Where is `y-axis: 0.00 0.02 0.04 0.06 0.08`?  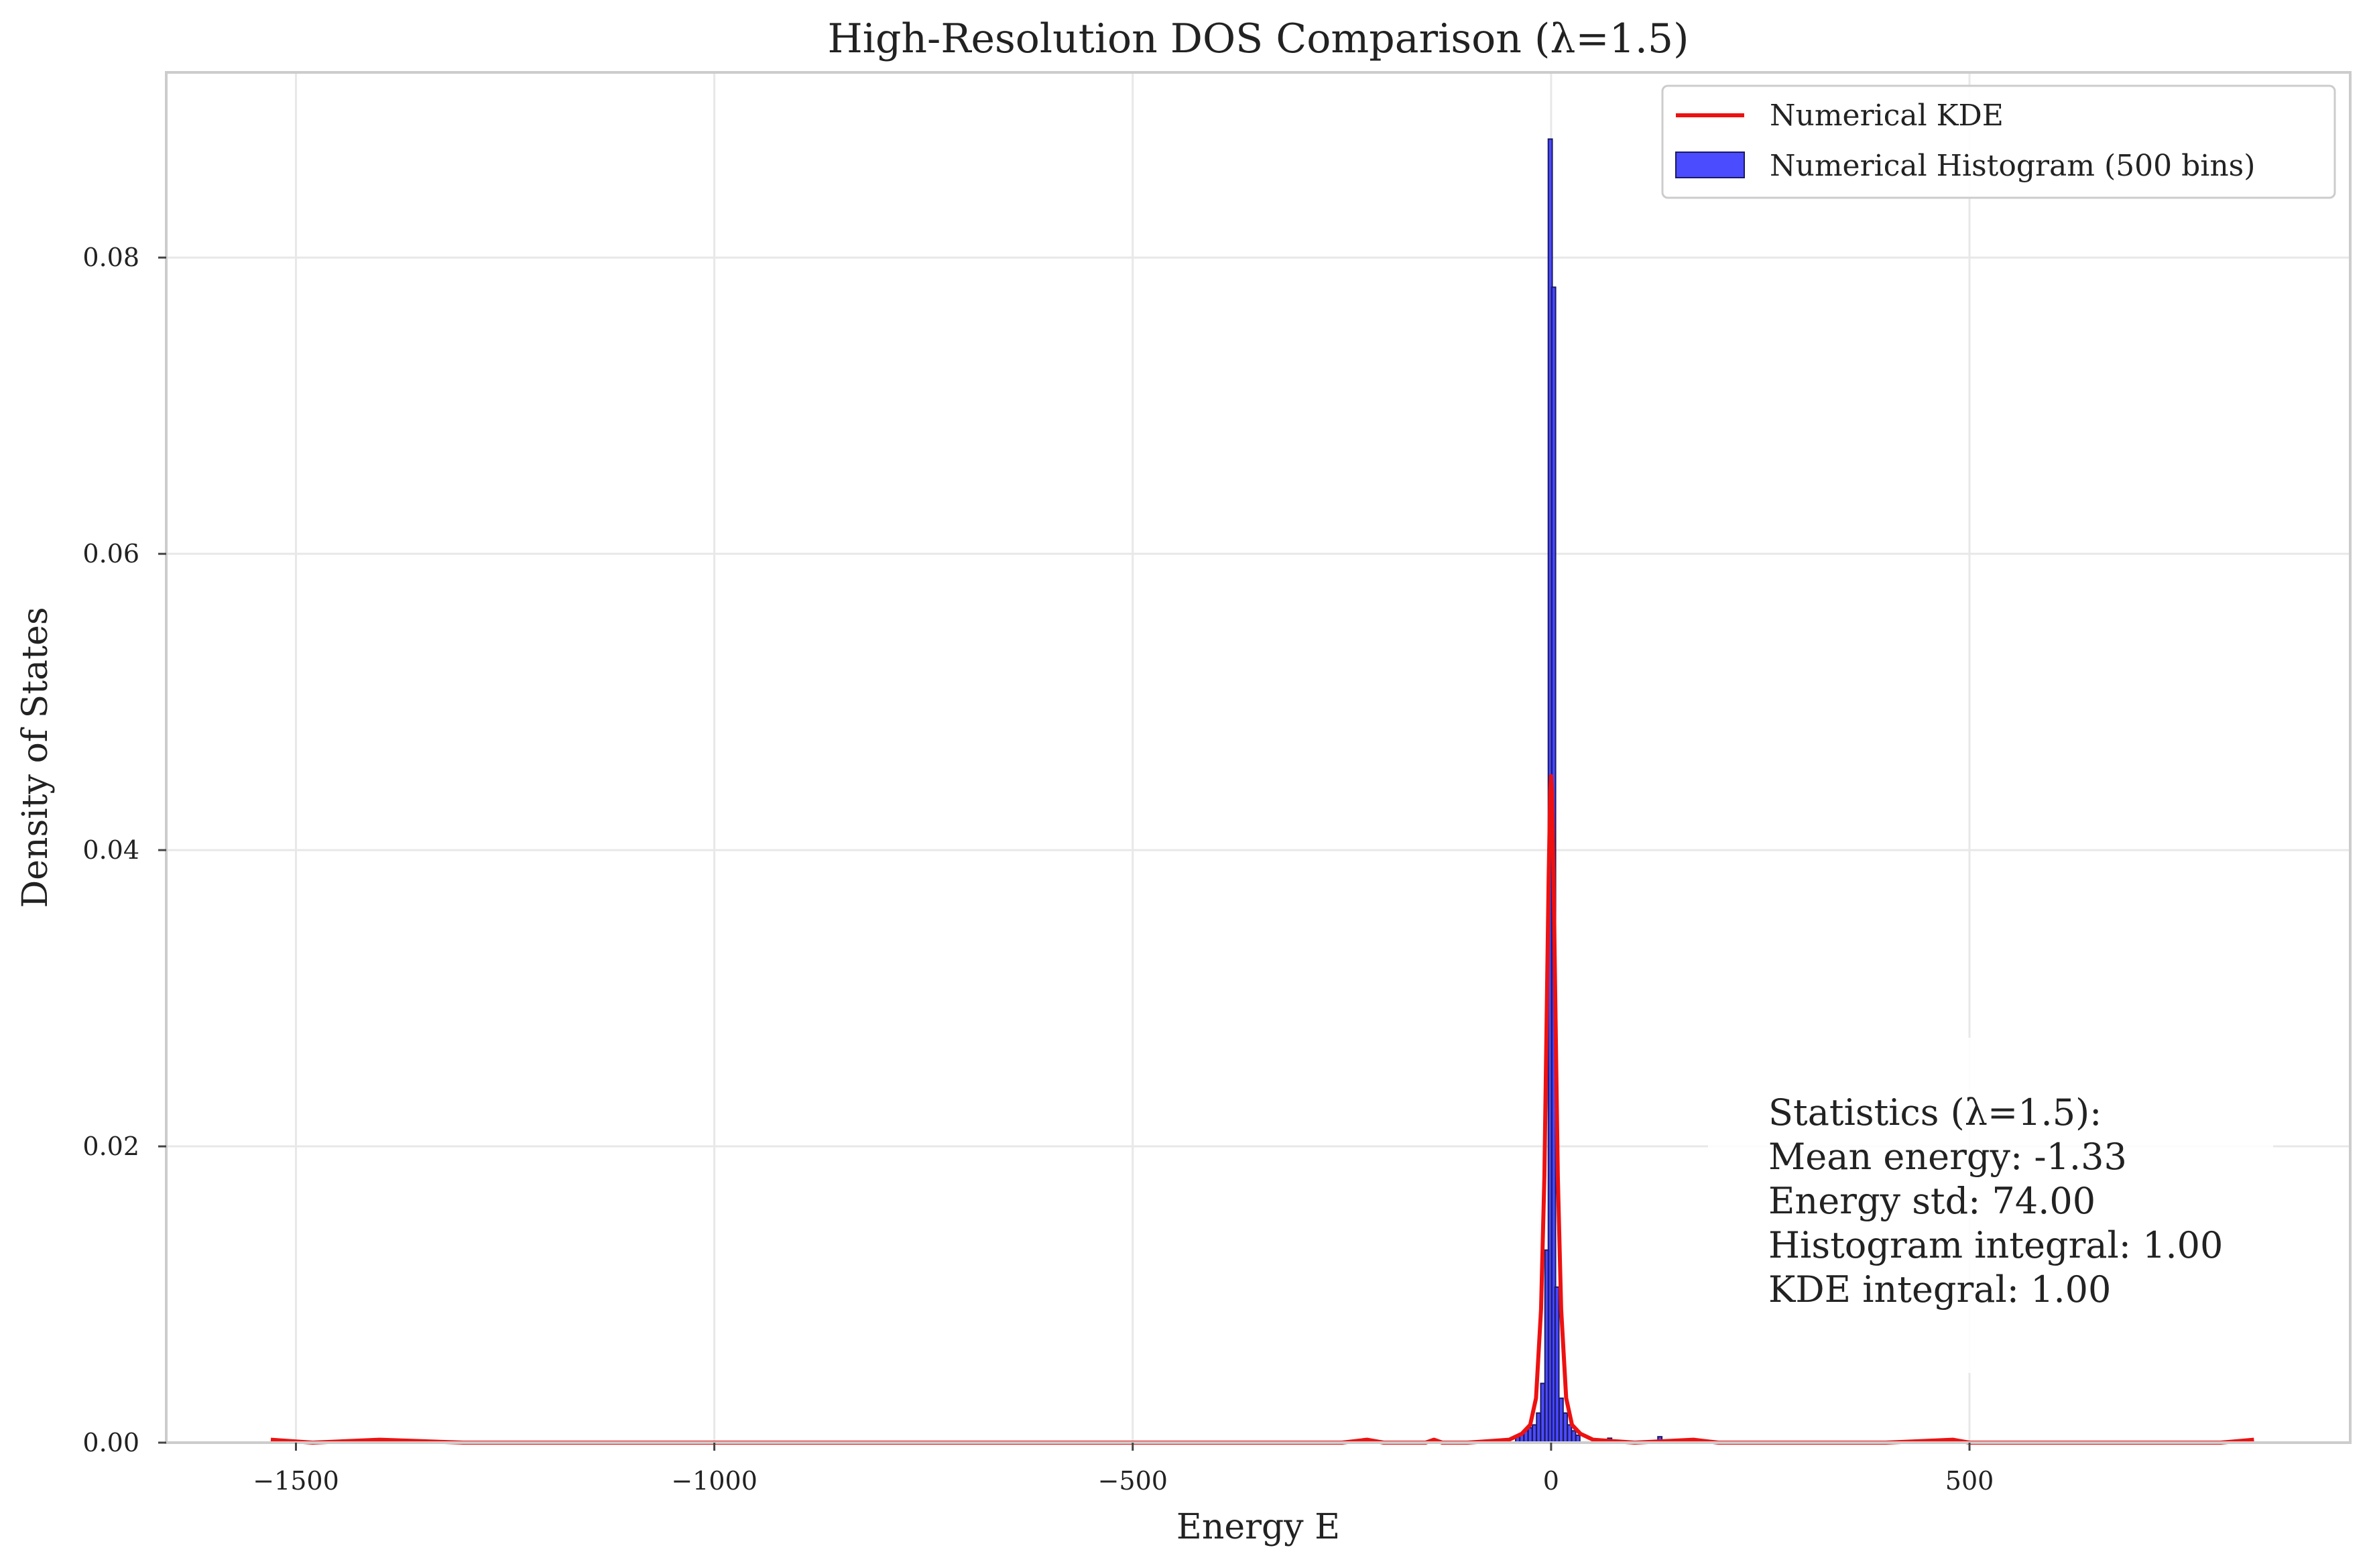 y-axis: 0.00 0.02 0.04 0.06 0.08 is located at coordinates (124, 850).